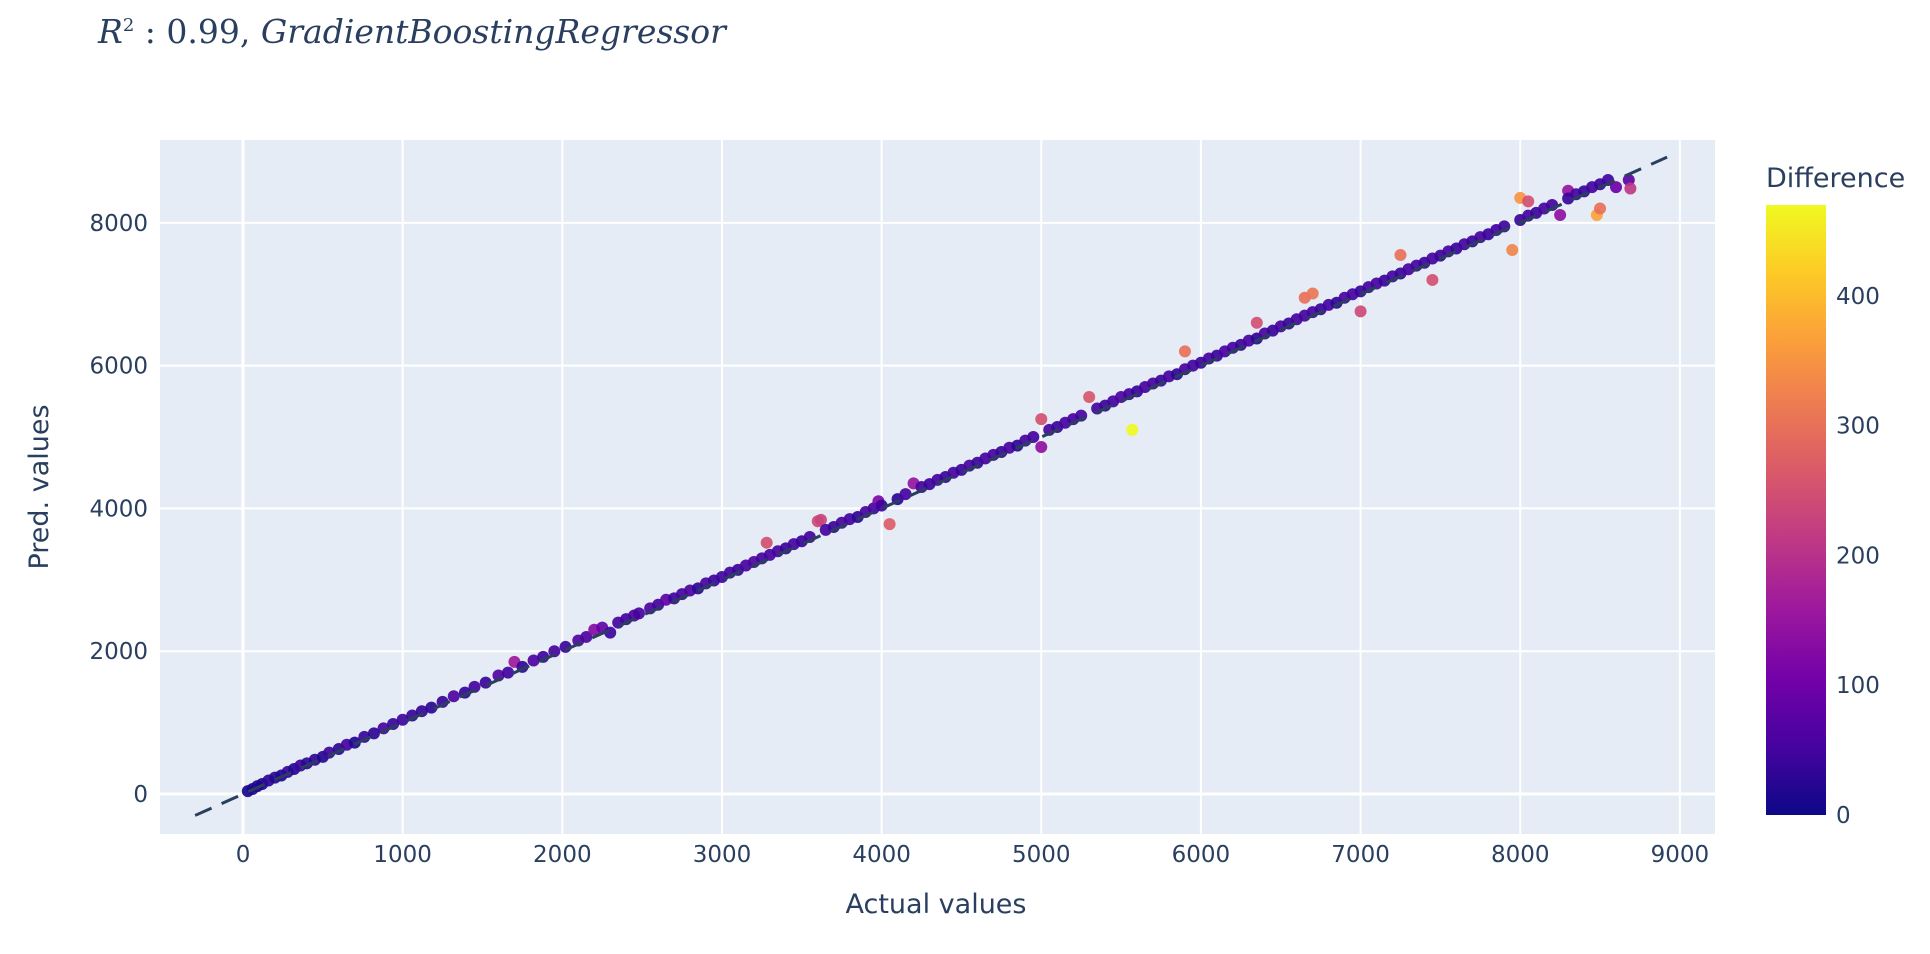 This screenshot has height=954, width=1930. Describe the element at coordinates (1041, 855) in the screenshot. I see `x-tick-label: 5000` at that location.